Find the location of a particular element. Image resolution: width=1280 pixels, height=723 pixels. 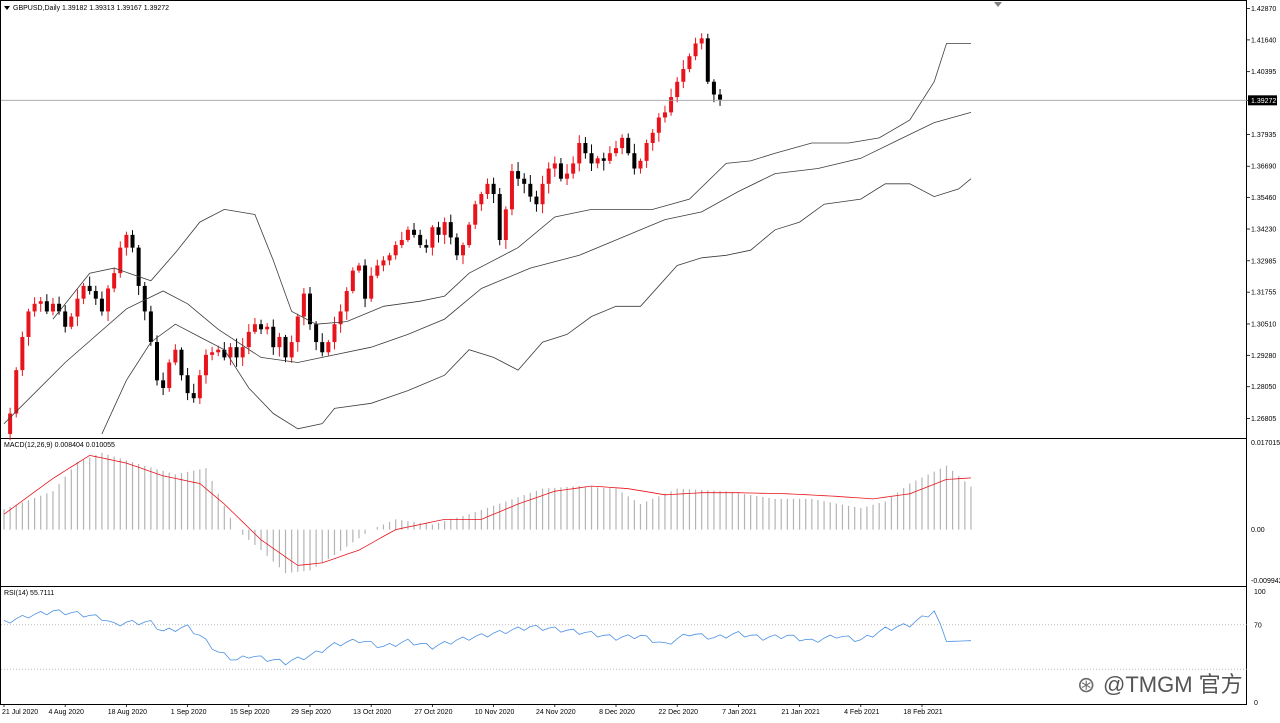

date-tick-label: 8 Dec 2020 is located at coordinates (617, 712).